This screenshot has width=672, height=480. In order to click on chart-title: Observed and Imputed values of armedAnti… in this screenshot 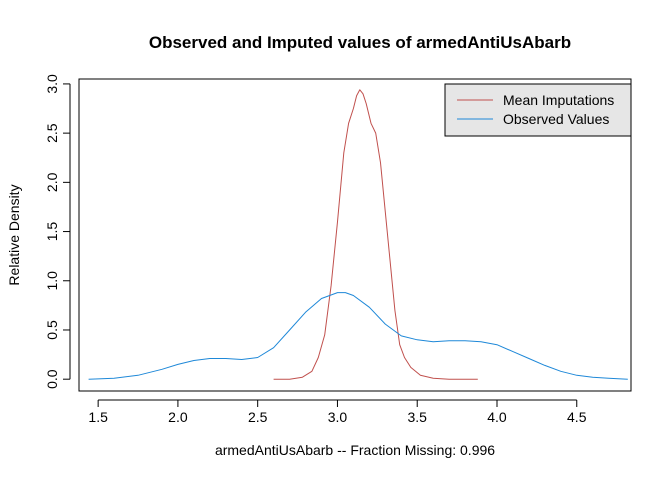, I will do `click(360, 42)`.